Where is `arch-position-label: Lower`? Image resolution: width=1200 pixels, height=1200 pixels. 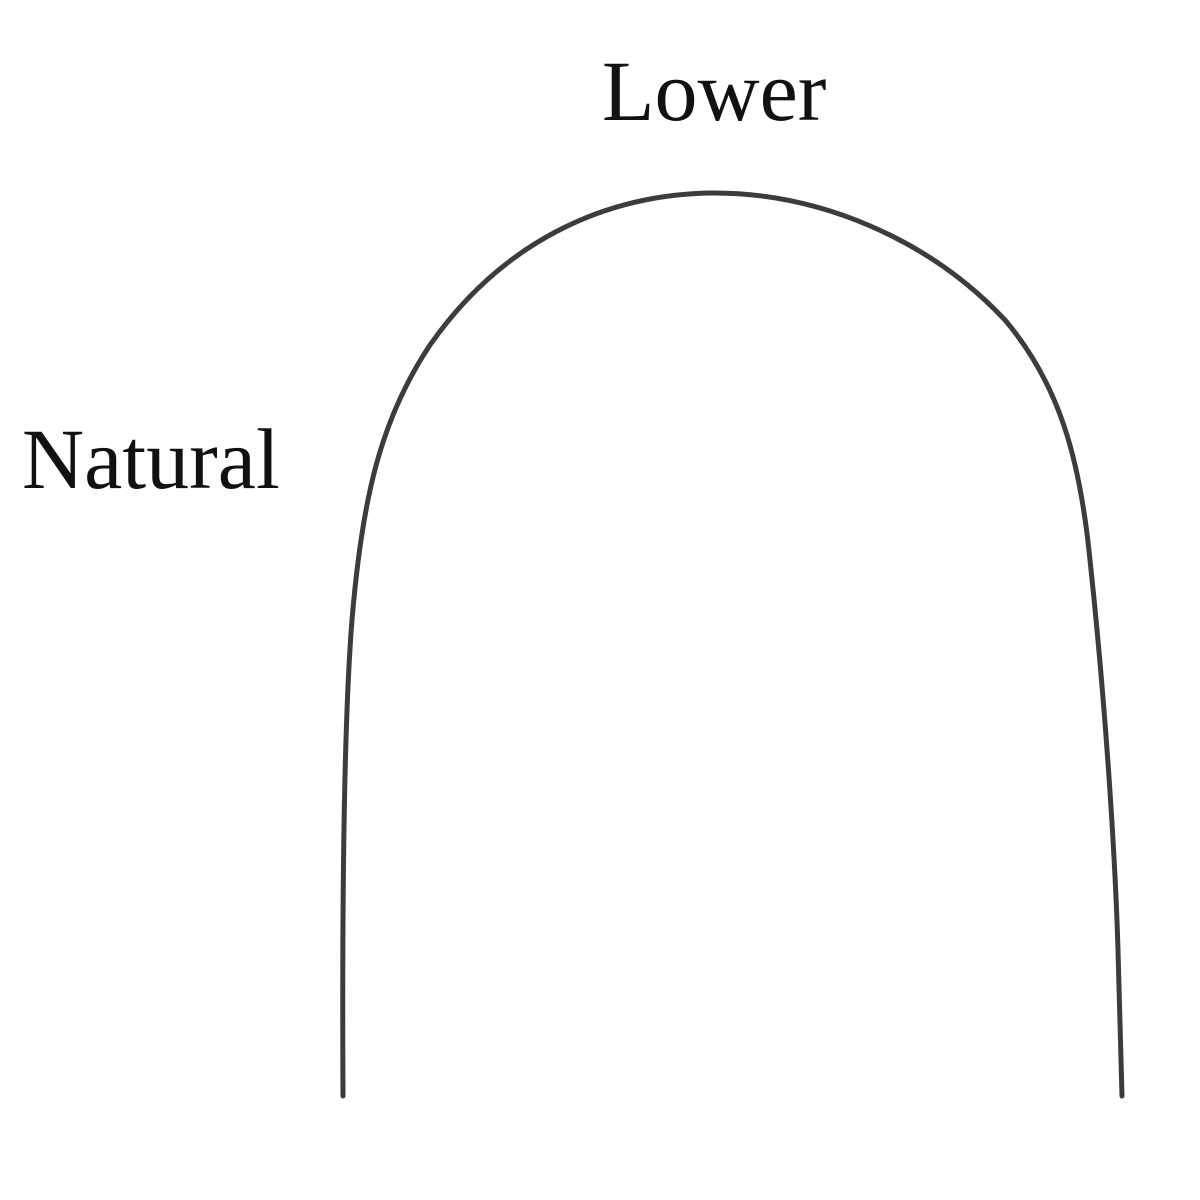 arch-position-label: Lower is located at coordinates (714, 91).